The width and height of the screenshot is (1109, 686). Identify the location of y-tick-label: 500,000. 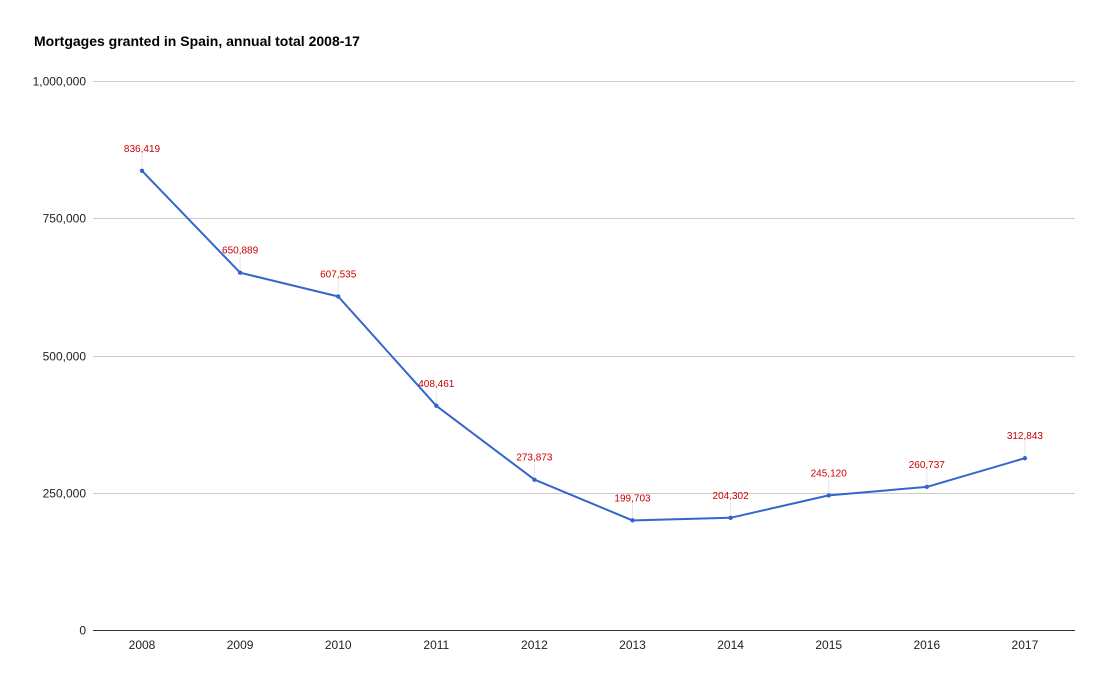
(65, 357).